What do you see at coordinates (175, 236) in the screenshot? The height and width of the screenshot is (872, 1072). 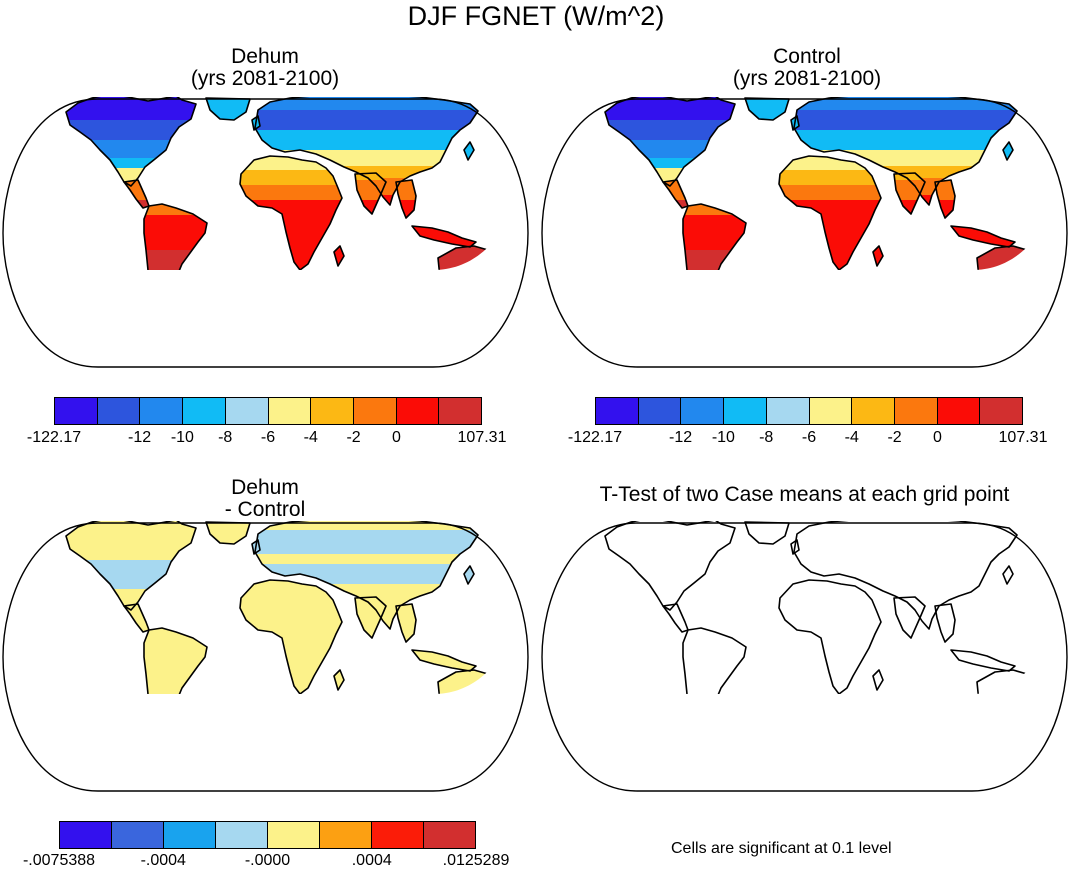 I see `coastline-samerica` at bounding box center [175, 236].